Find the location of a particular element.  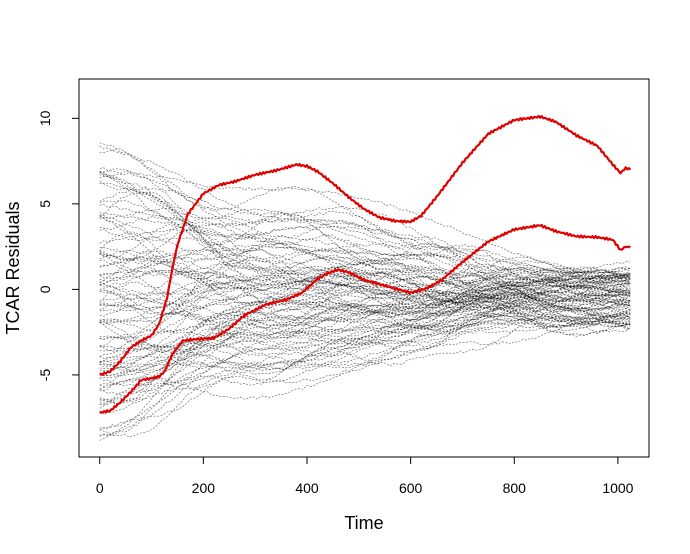

x-axis-title: Time is located at coordinates (363, 523).